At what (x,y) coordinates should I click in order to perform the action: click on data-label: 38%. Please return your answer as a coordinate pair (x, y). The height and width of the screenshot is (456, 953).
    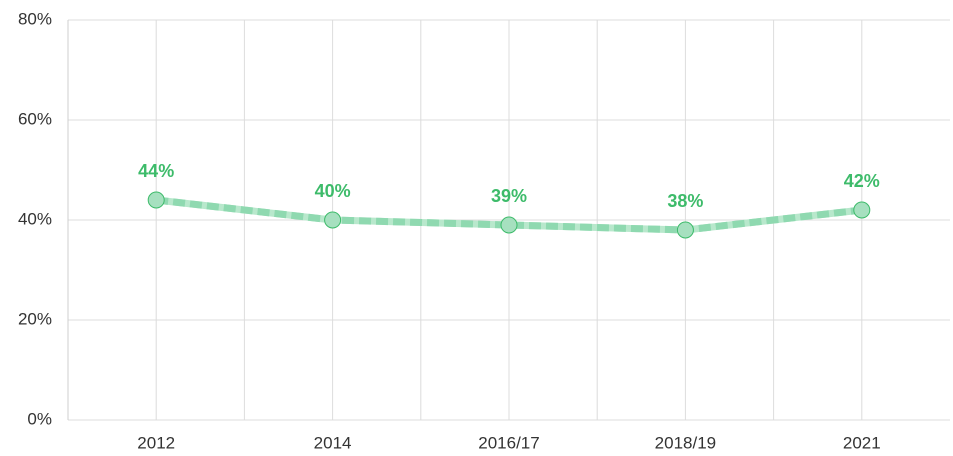
    Looking at the image, I should click on (685, 201).